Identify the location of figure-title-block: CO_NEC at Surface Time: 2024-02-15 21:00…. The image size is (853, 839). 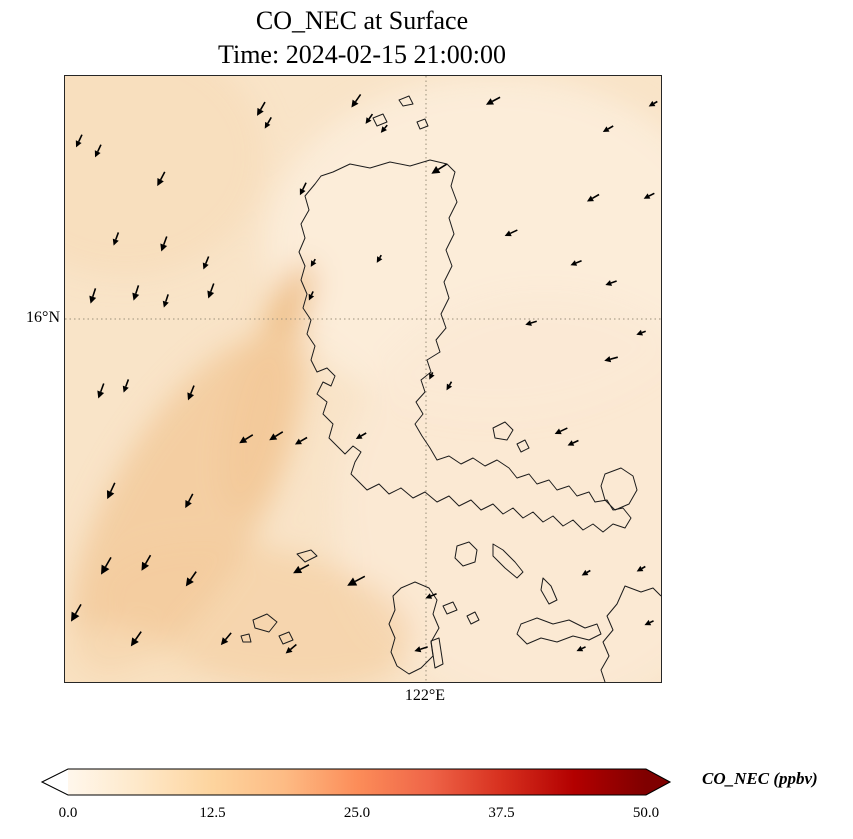
(362, 38).